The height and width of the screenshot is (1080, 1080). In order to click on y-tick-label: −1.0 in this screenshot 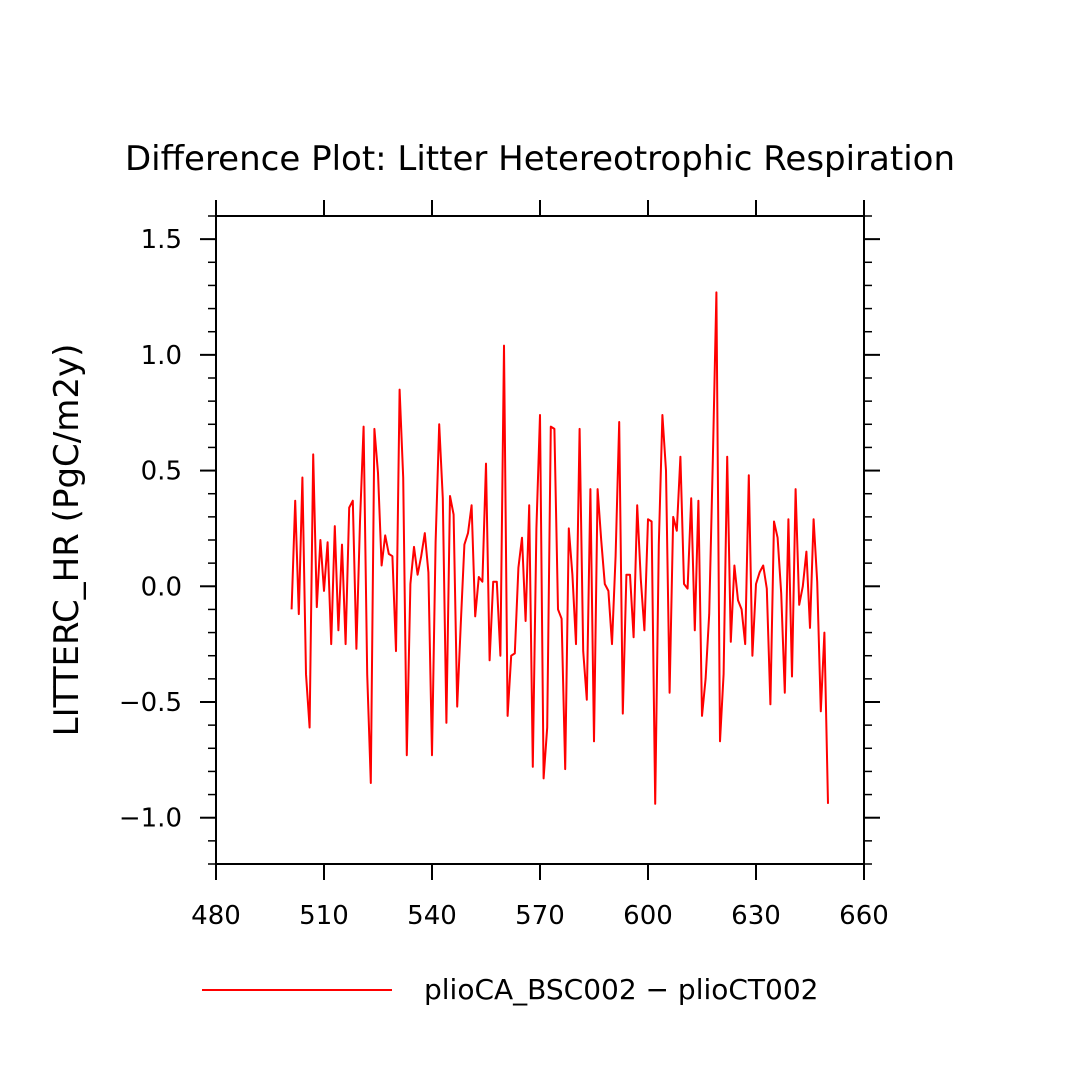, I will do `click(150, 819)`.